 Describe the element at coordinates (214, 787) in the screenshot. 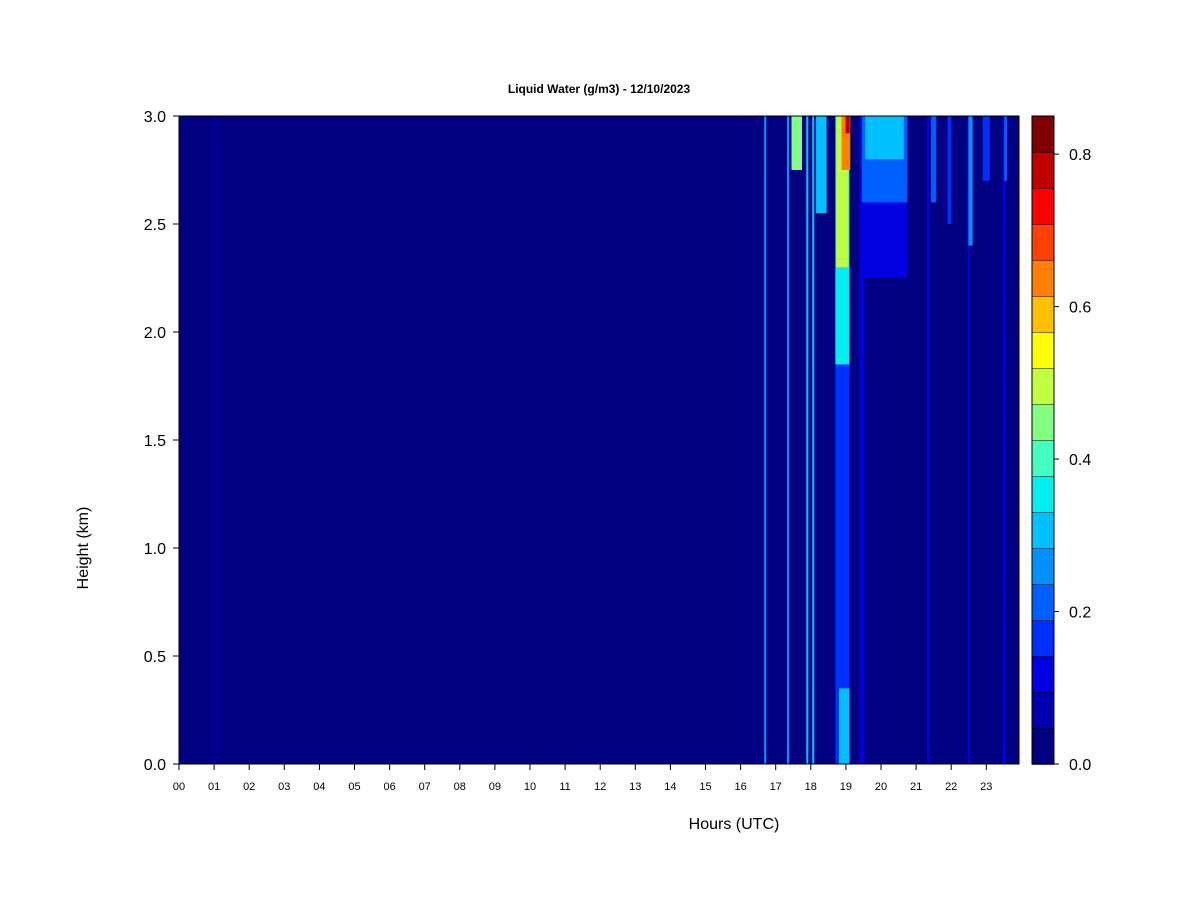

I see `x-tick-label: 01` at that location.